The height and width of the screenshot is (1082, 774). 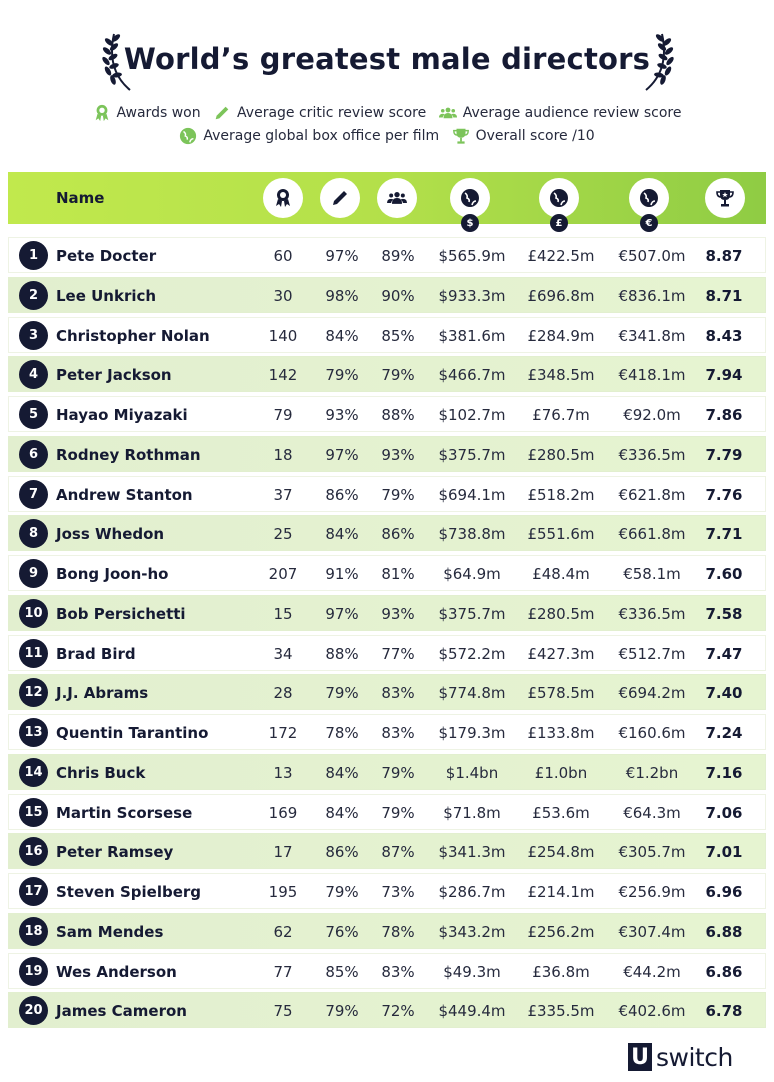 What do you see at coordinates (724, 335) in the screenshot?
I see `overall-score: 8.43` at bounding box center [724, 335].